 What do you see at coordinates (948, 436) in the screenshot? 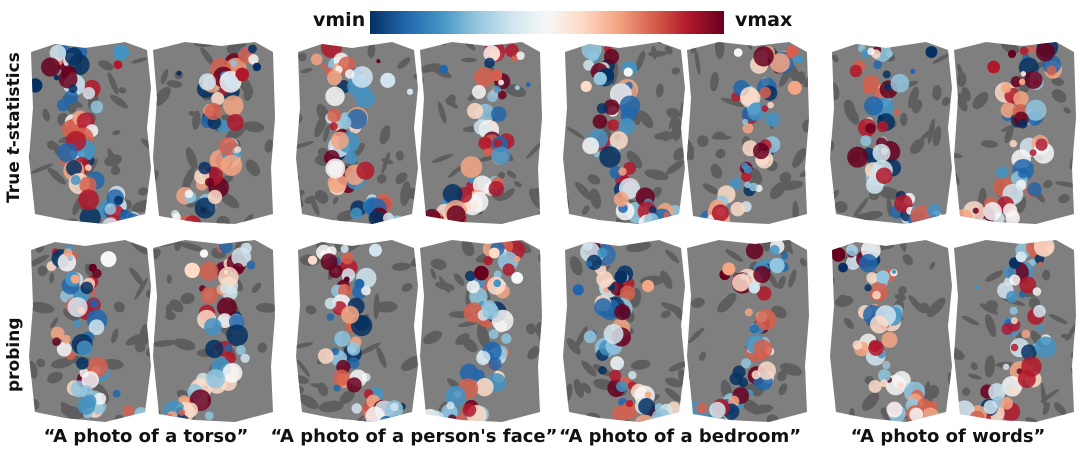
I see `caption-words: “A photo of words”` at bounding box center [948, 436].